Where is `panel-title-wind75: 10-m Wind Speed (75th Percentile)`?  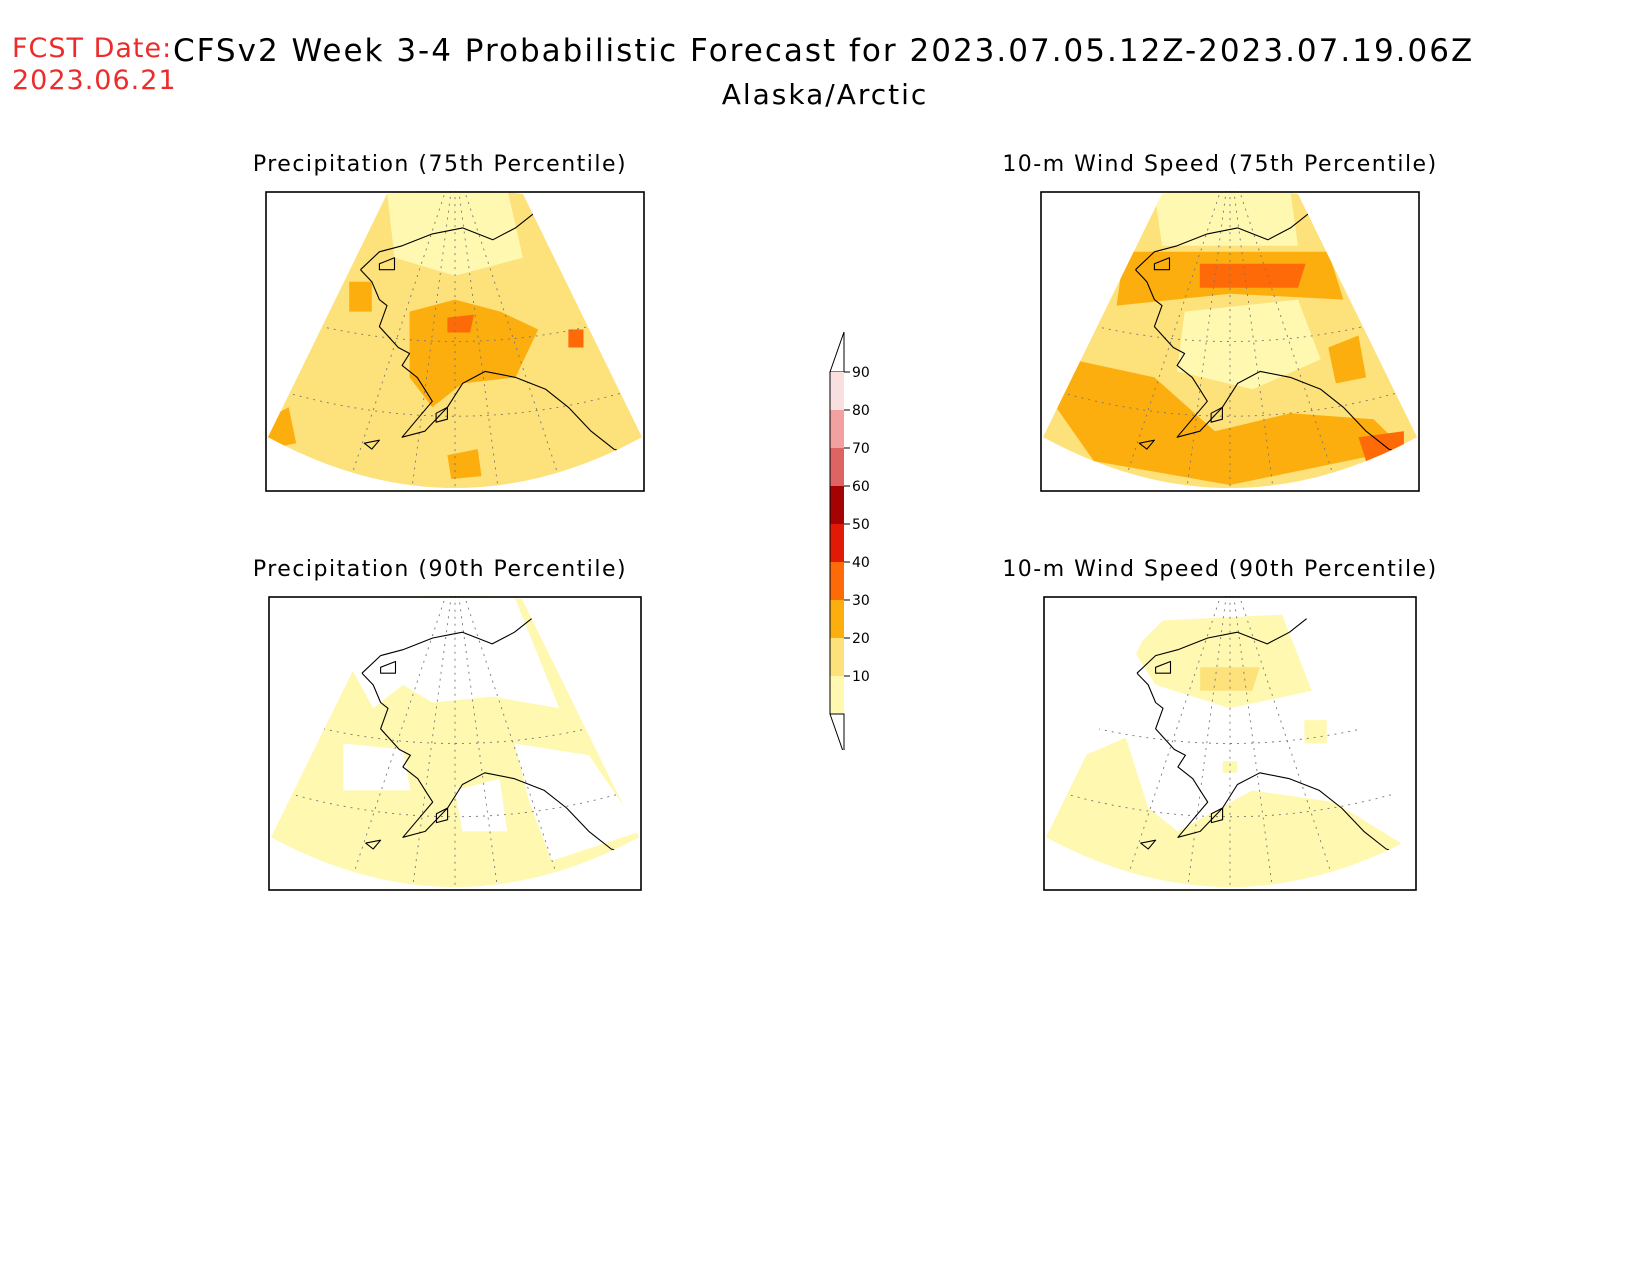
panel-title-wind75: 10-m Wind Speed (75th Percentile) is located at coordinates (1220, 164).